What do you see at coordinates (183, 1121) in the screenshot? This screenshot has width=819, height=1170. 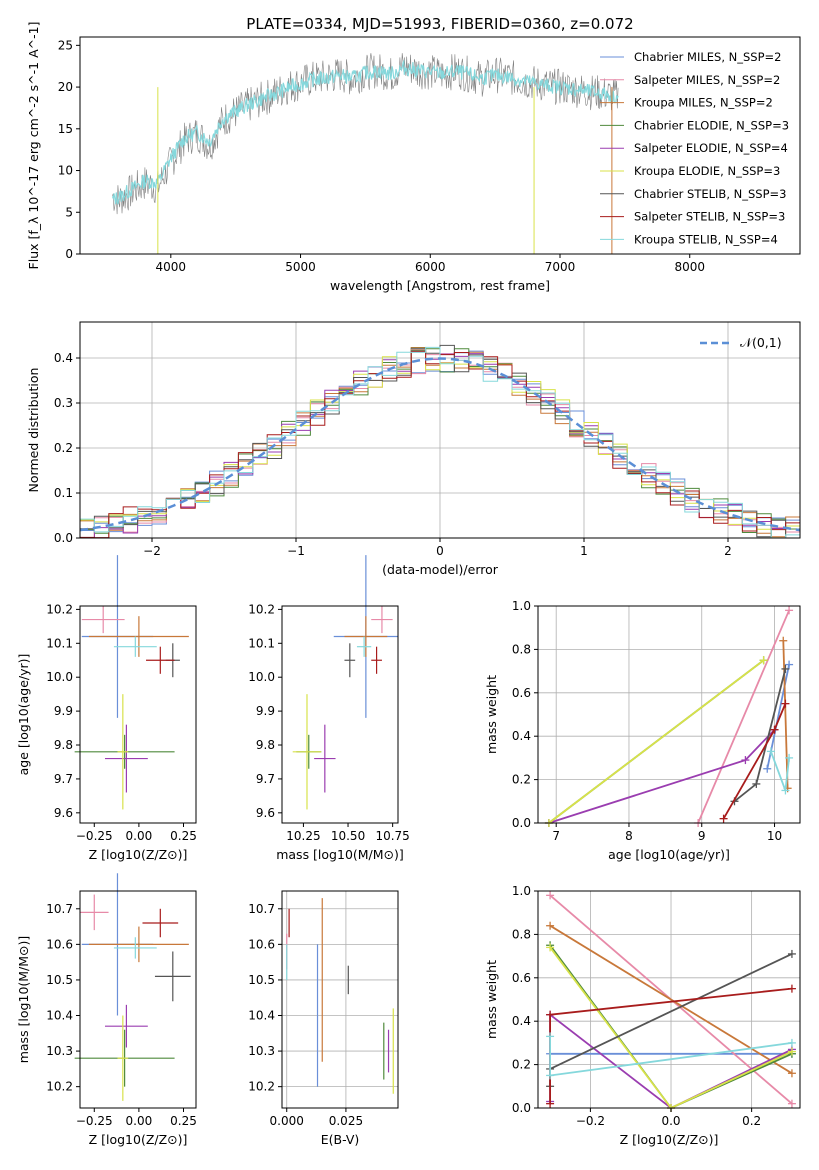 I see `x-tick-label: 0.25` at bounding box center [183, 1121].